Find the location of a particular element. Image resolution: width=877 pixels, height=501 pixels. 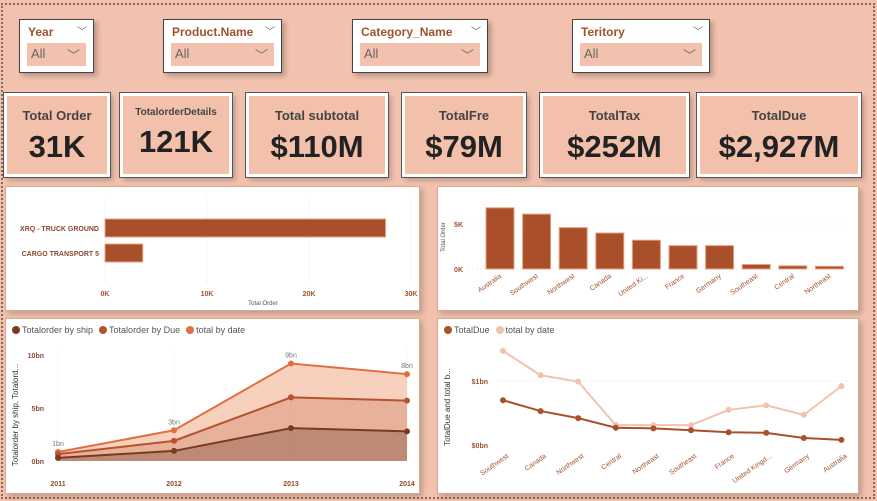

kpi-total-order-details: TotalorderDetails 121K is located at coordinates (176, 135).